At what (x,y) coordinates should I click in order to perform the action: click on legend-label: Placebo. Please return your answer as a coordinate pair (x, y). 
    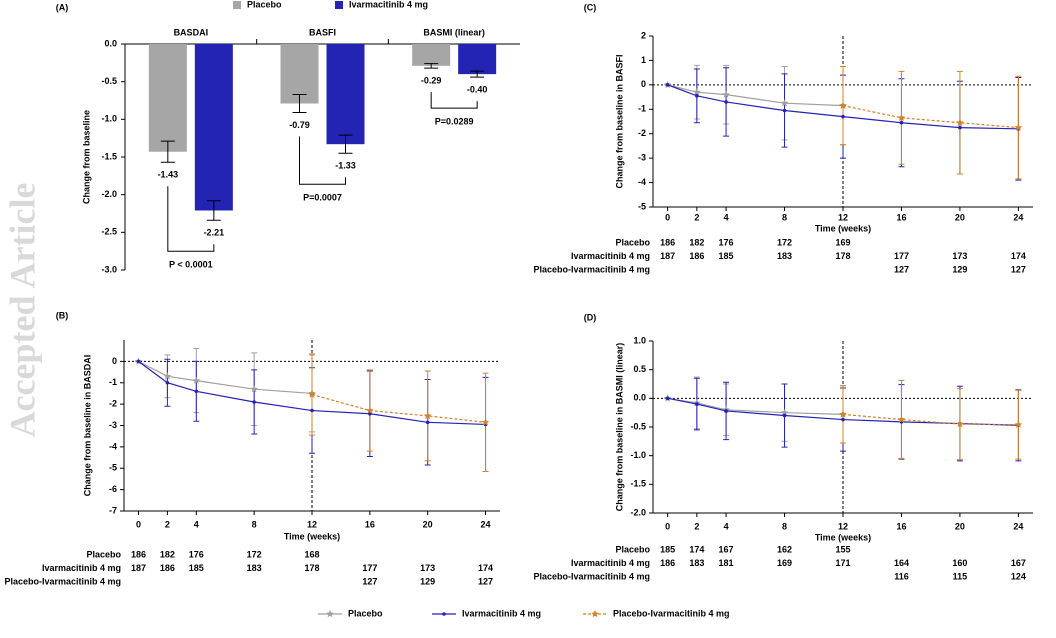
    Looking at the image, I should click on (365, 613).